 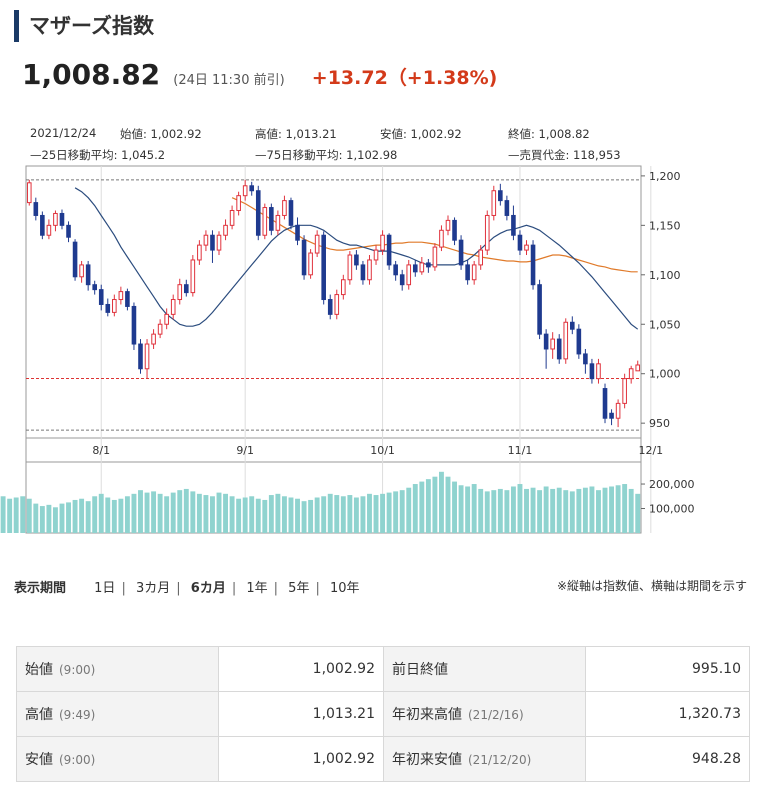 I want to click on x-tick-label: 10/1, so click(x=382, y=450).